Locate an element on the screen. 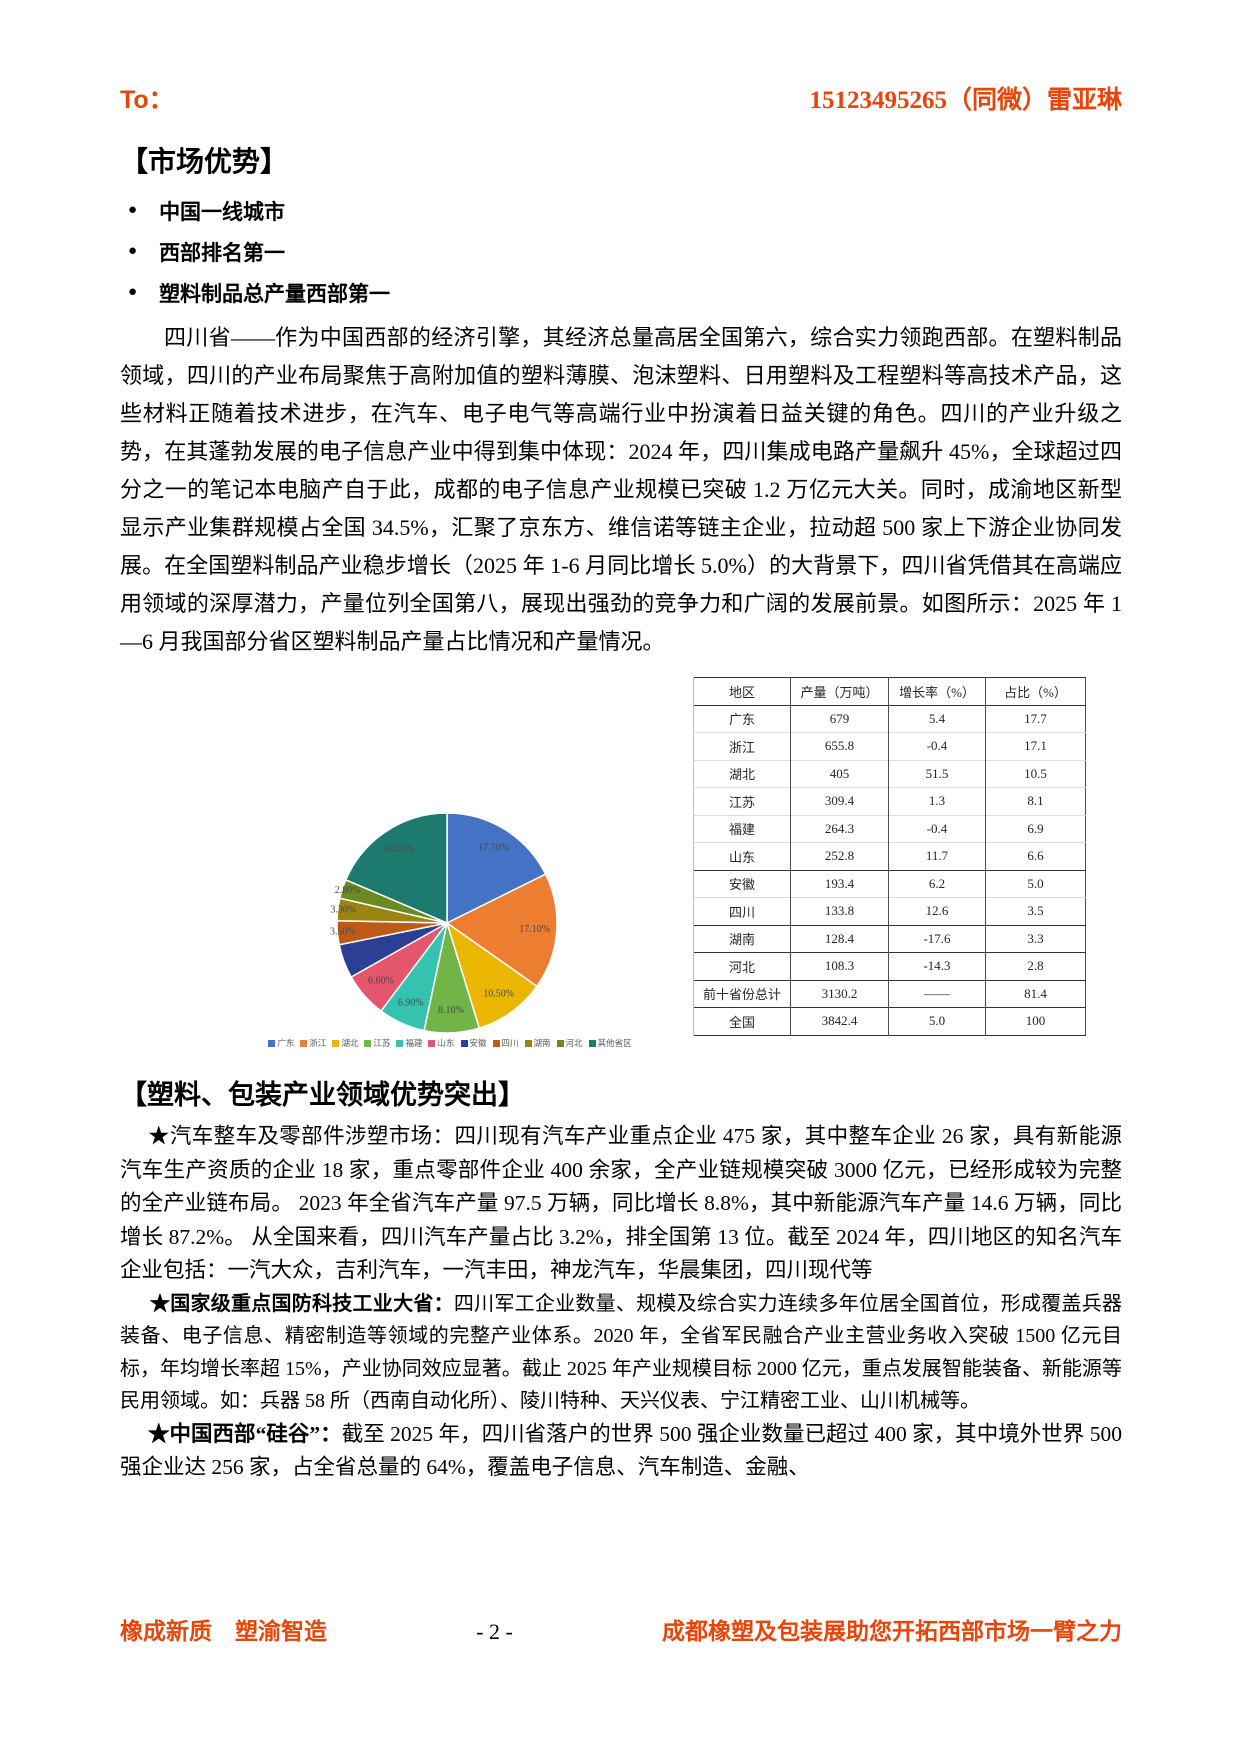 This screenshot has width=1240, height=1754. table-cell: 128.4 is located at coordinates (839, 939).